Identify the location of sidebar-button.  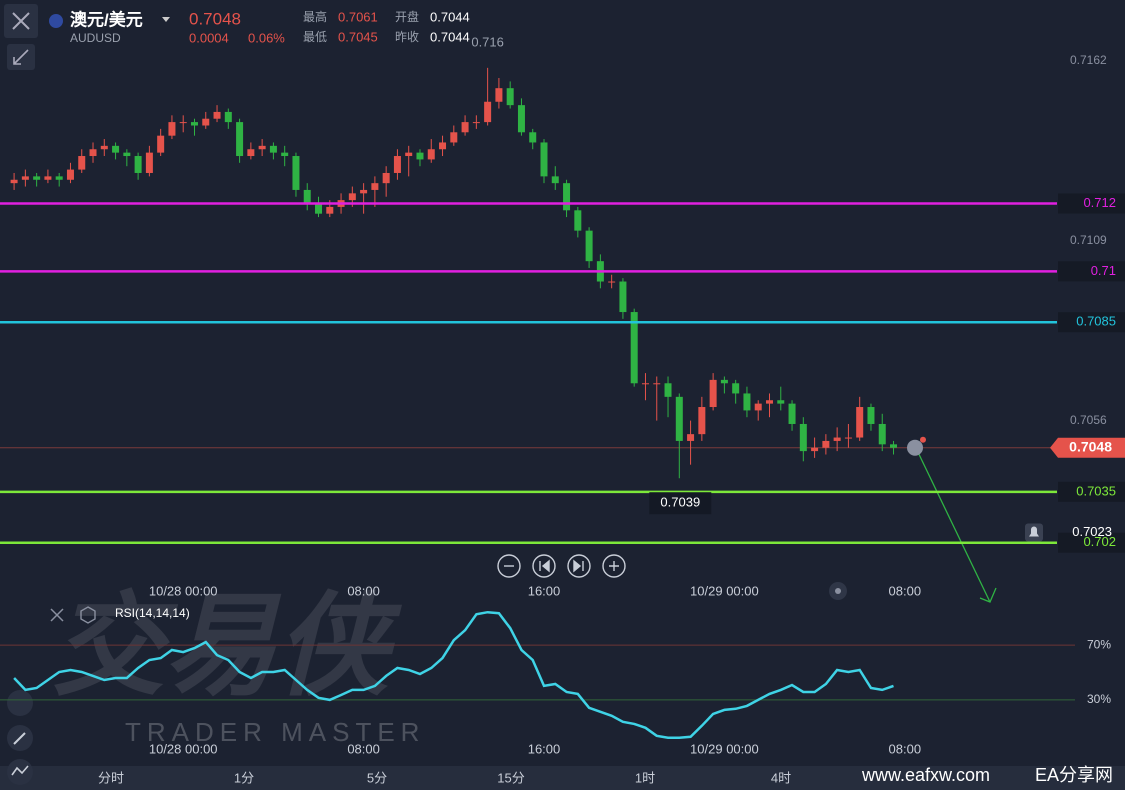
(20, 703).